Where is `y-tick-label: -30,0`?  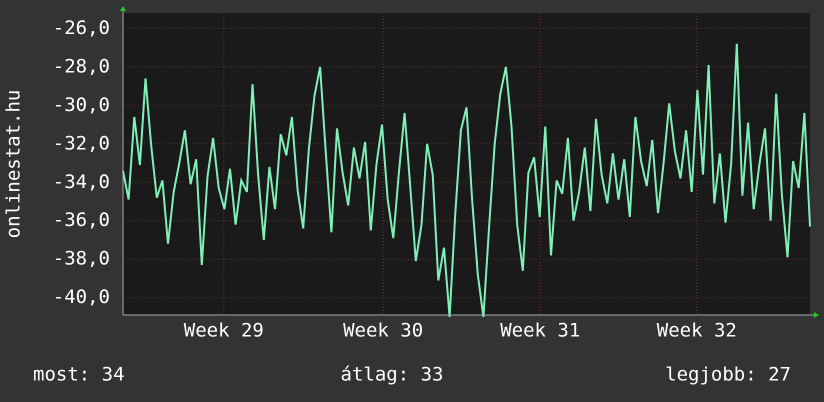
y-tick-label: -30,0 is located at coordinates (81, 105).